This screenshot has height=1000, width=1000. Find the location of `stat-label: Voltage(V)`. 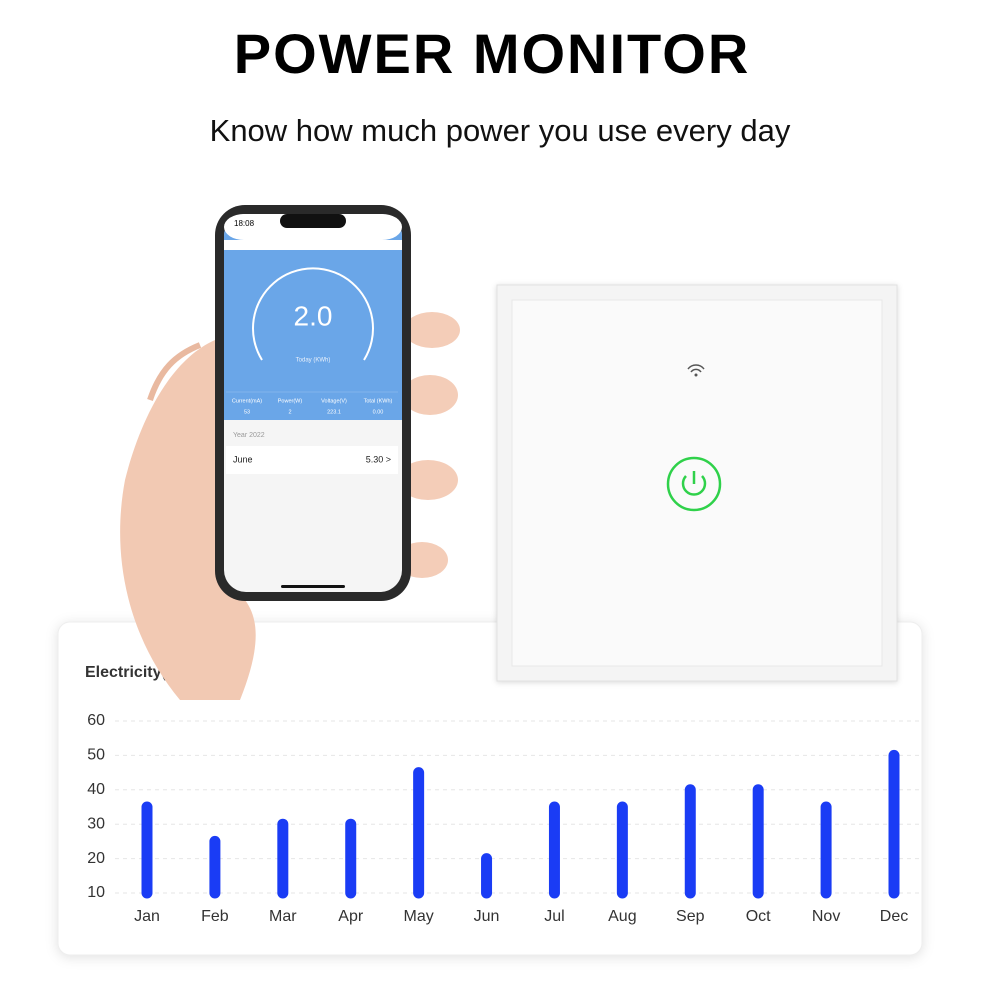

stat-label: Voltage(V) is located at coordinates (334, 401).